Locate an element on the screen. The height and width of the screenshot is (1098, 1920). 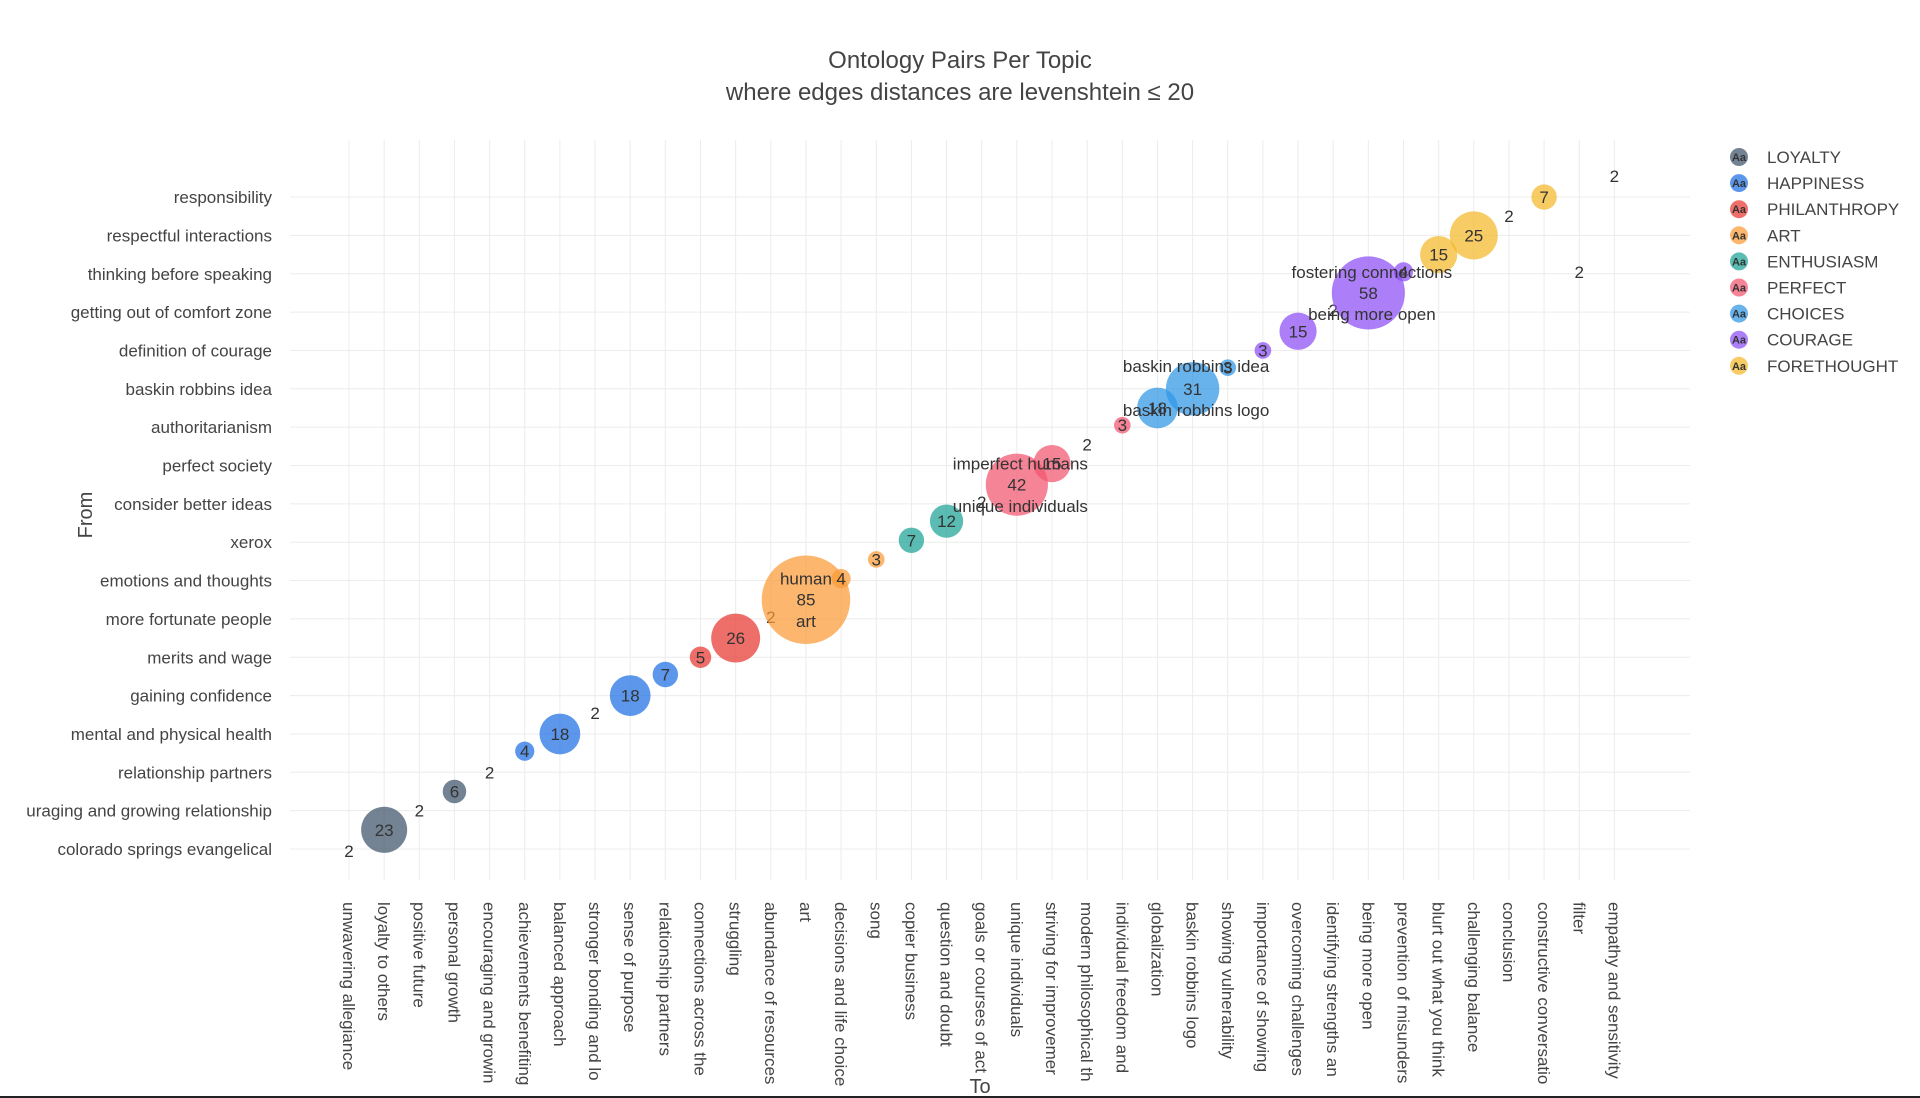
legend-item-perfect: Aa PERFECT is located at coordinates (1788, 288).